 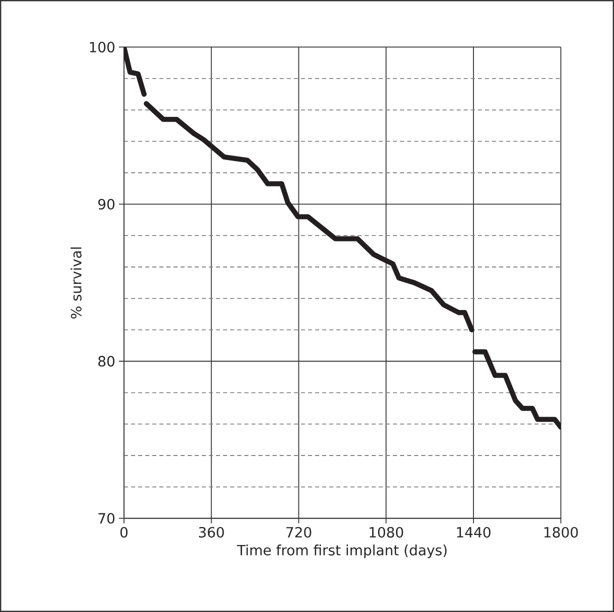 What do you see at coordinates (211, 532) in the screenshot?
I see `x-tick-label: 360` at bounding box center [211, 532].